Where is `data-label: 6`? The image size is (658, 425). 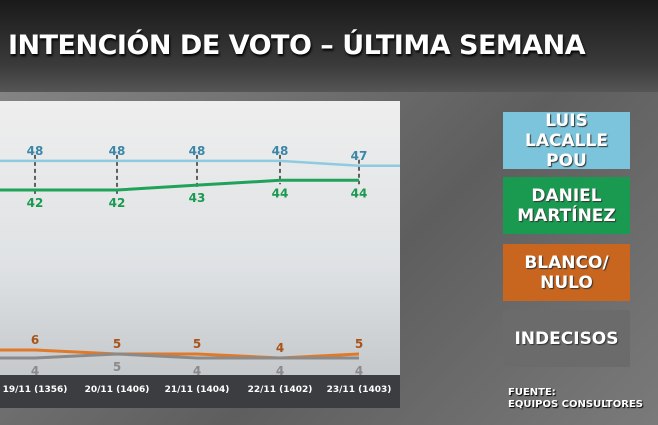 data-label: 6 is located at coordinates (35, 340).